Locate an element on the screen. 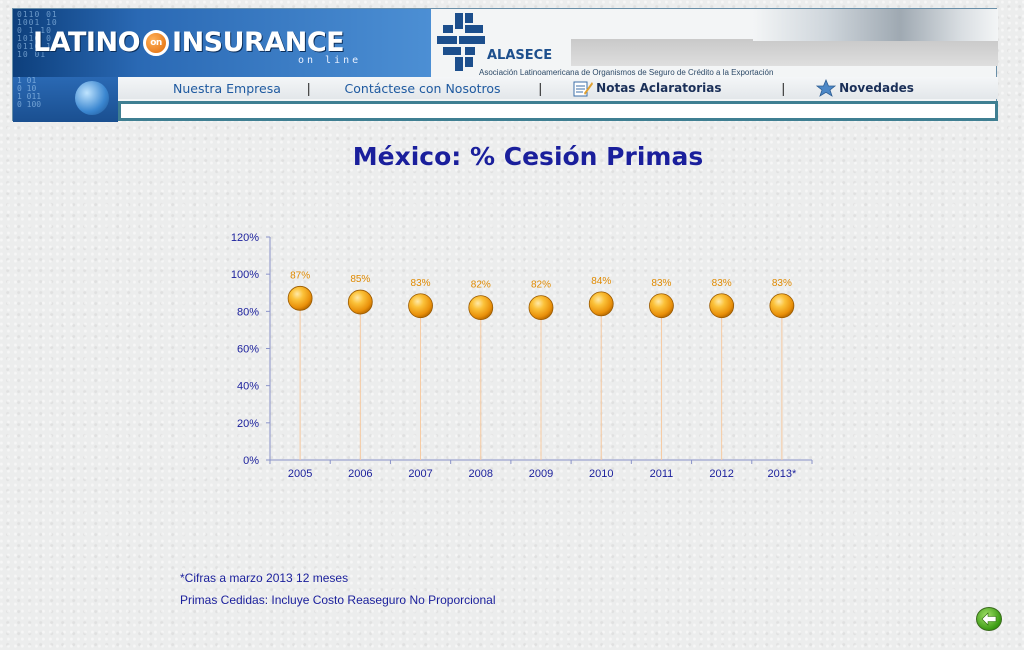 This screenshot has width=1024, height=650. nav-item-nuestra-empresa: Nuestra Empresa is located at coordinates (227, 88).